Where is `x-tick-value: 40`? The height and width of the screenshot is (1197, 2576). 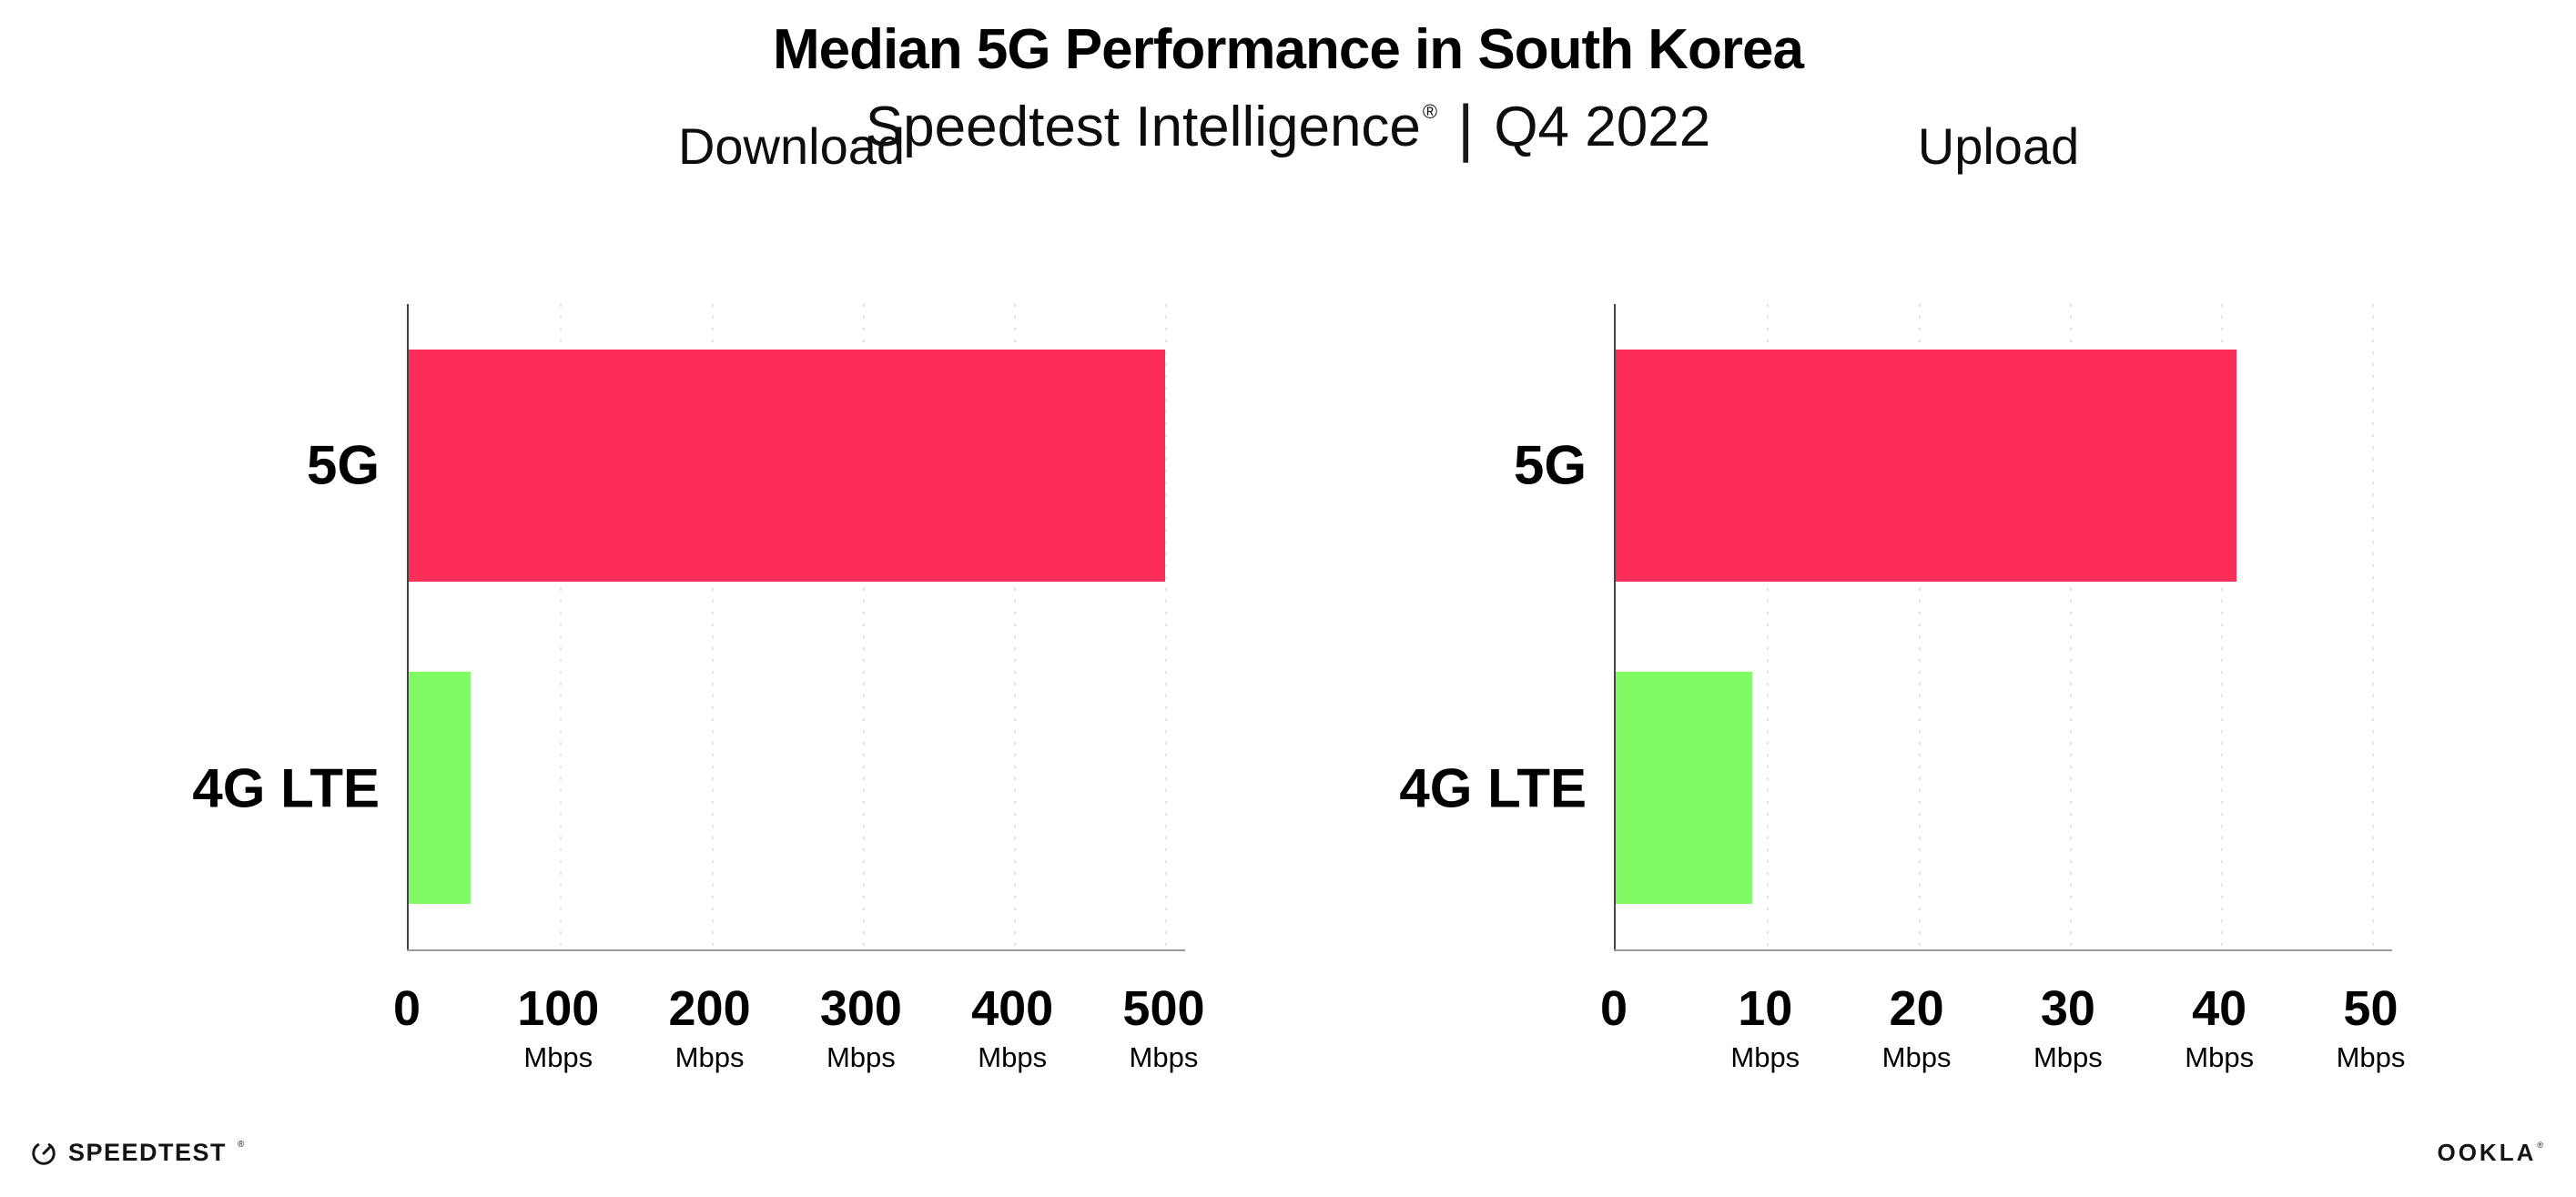
x-tick-value: 40 is located at coordinates (2219, 1008).